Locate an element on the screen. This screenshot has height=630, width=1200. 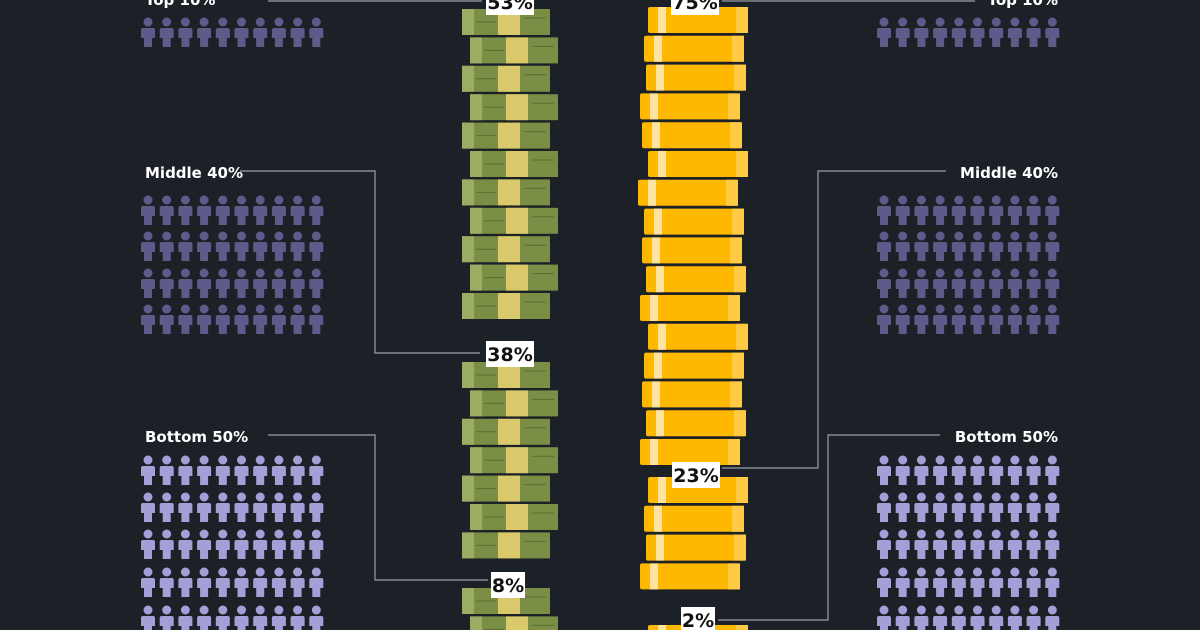
gold-bar-icon is located at coordinates (690, 452).